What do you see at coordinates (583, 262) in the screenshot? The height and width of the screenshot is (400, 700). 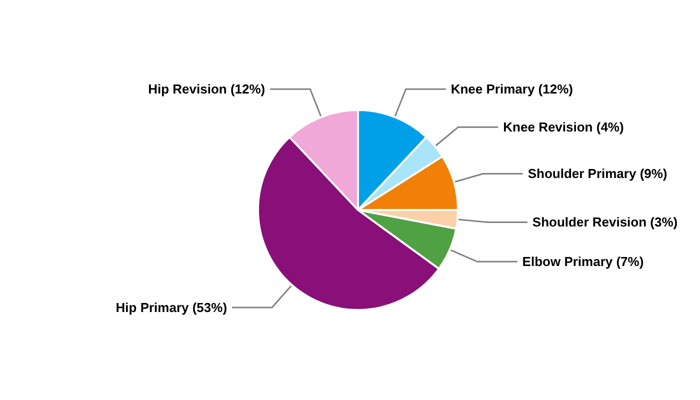 I see `slice-label: Elbow Primary (7%)` at bounding box center [583, 262].